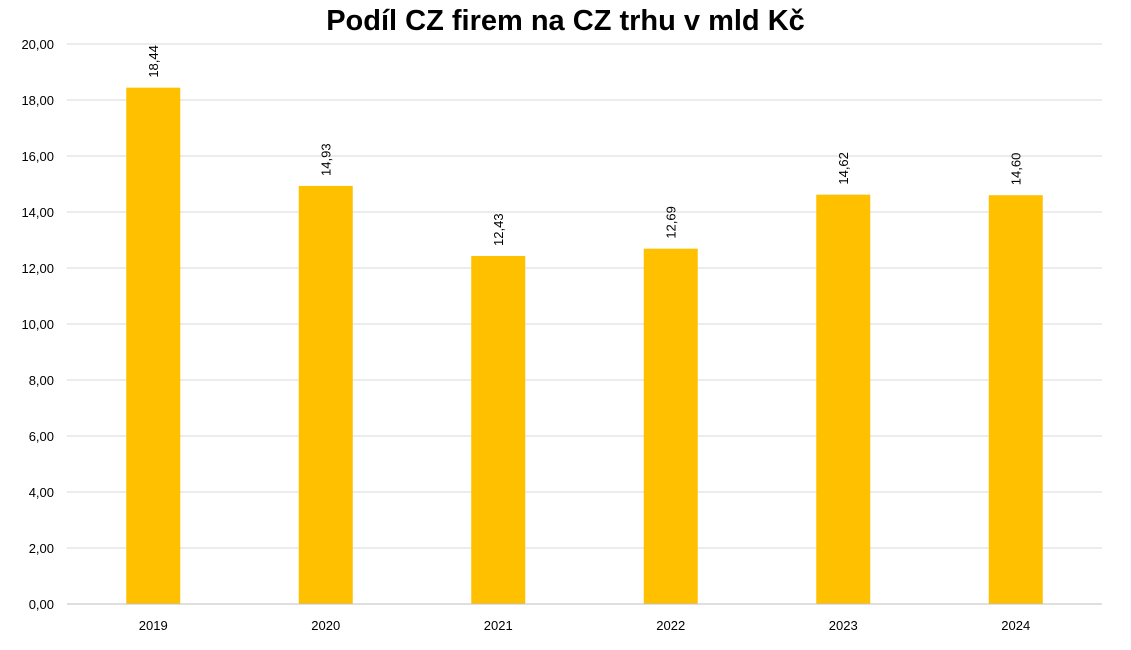  What do you see at coordinates (41, 380) in the screenshot?
I see `y-tick-label: 8,00` at bounding box center [41, 380].